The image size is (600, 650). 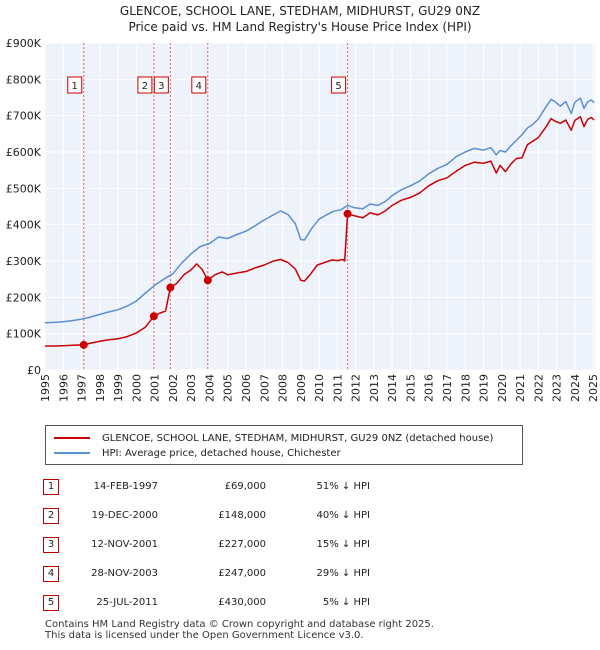 I want to click on transaction-date: 14-FEB-1997, so click(x=125, y=486).